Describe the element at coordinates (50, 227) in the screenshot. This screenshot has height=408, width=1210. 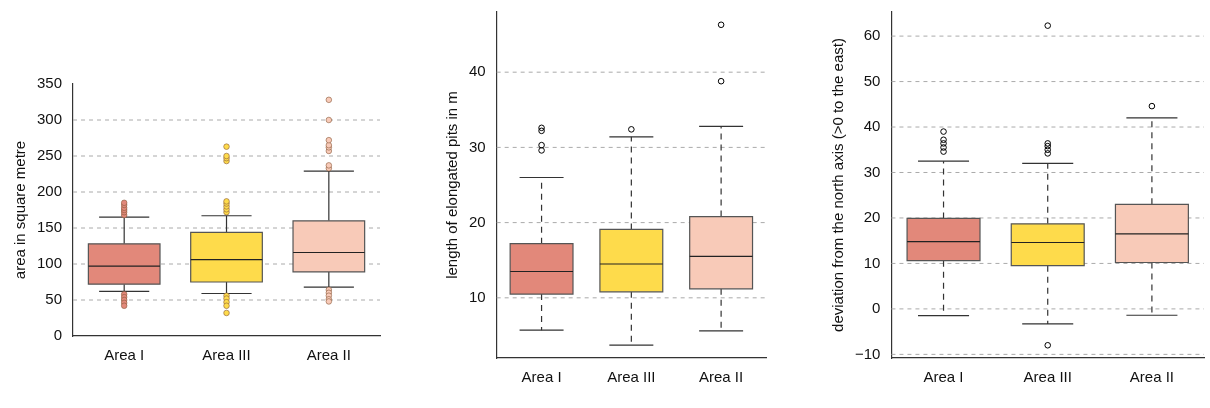
I see `y-tick-label: 150` at that location.